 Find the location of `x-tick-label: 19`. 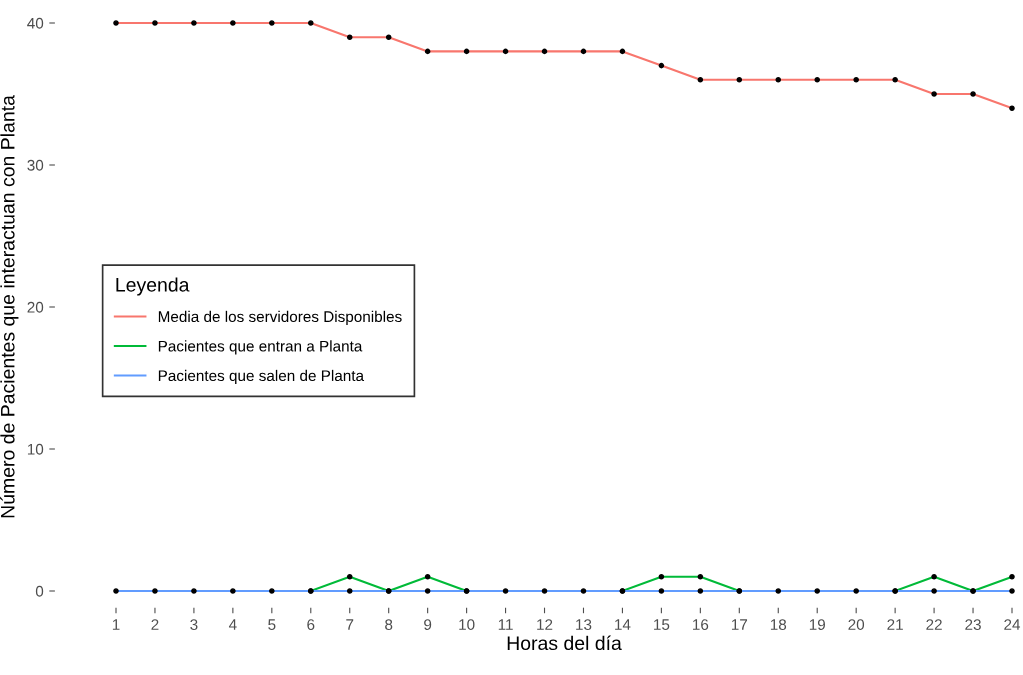

x-tick-label: 19 is located at coordinates (817, 624).